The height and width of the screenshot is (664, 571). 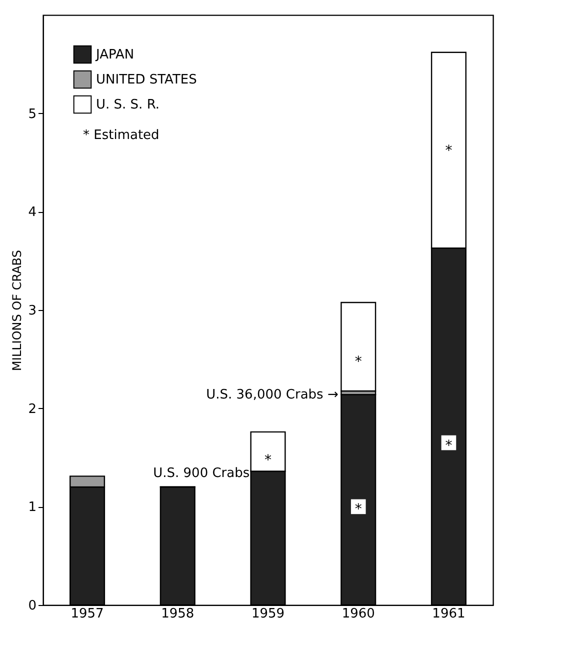 What do you see at coordinates (146, 80) in the screenshot?
I see `legend-label: UNITED STATES` at bounding box center [146, 80].